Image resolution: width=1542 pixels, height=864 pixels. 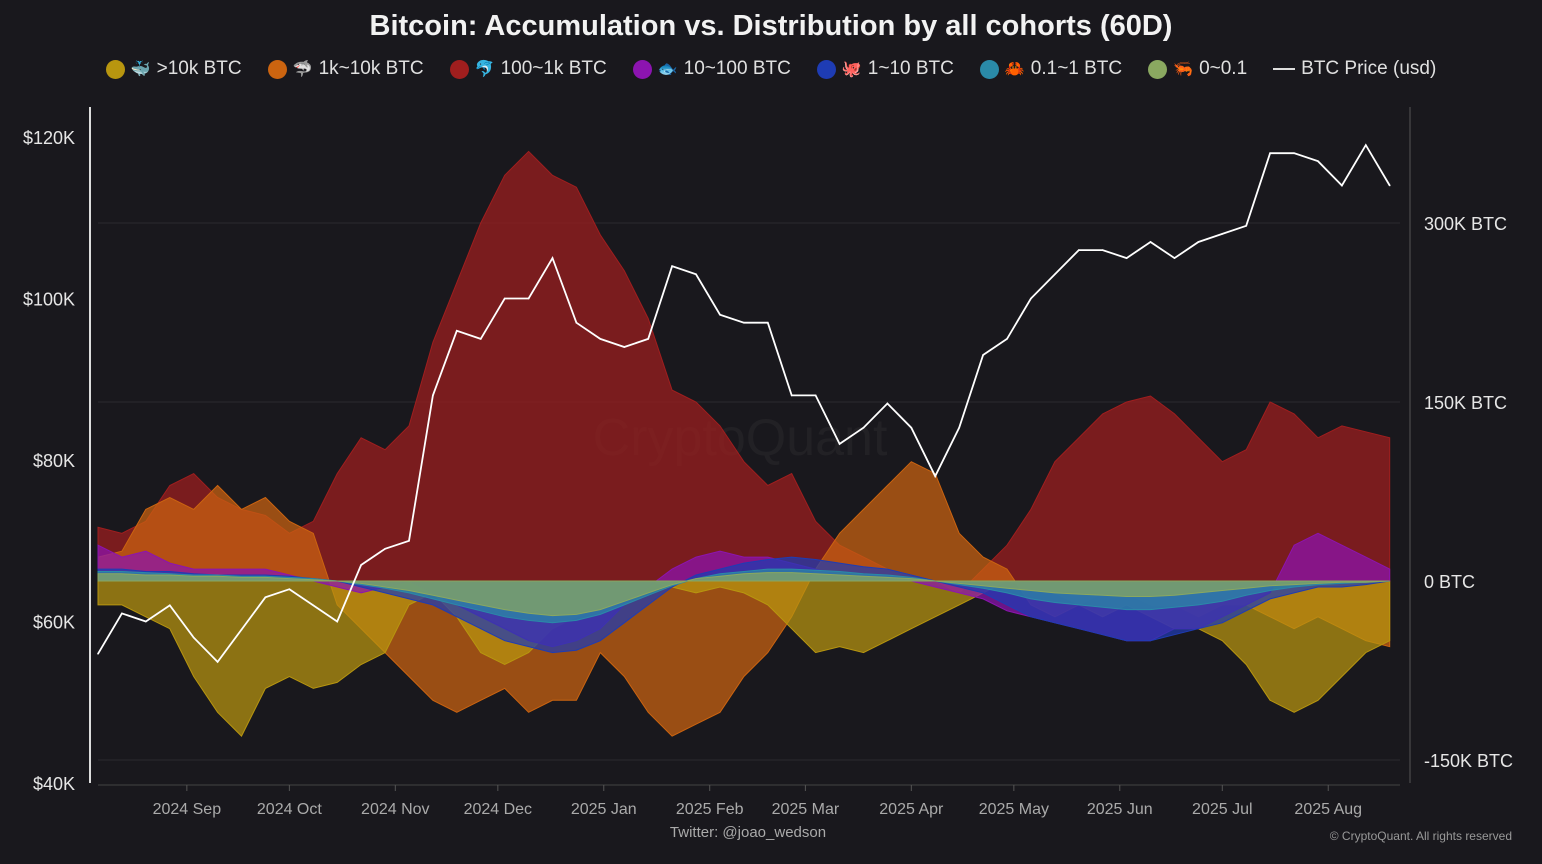 What do you see at coordinates (289, 809) in the screenshot?
I see `x-tick-label: 2024 Oct` at bounding box center [289, 809].